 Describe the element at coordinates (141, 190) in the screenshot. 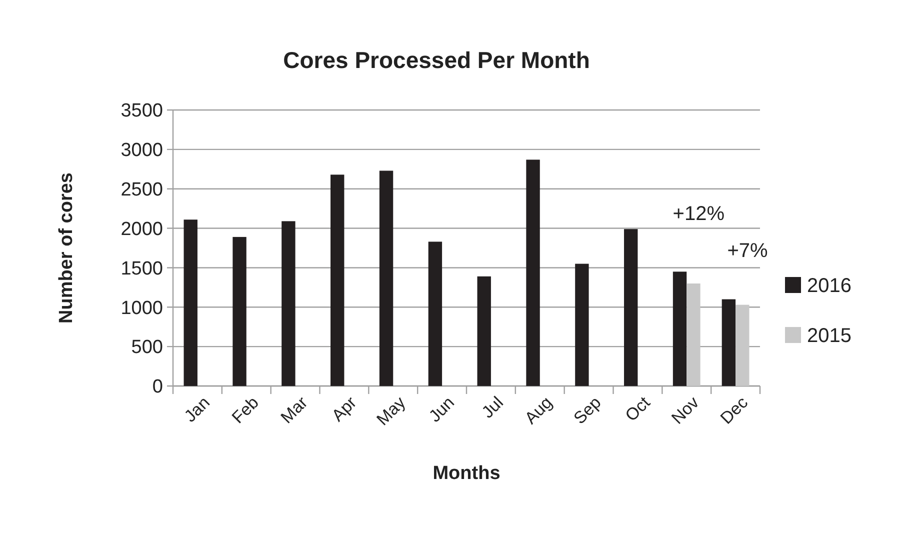

I see `y-tick-label: 2500` at that location.